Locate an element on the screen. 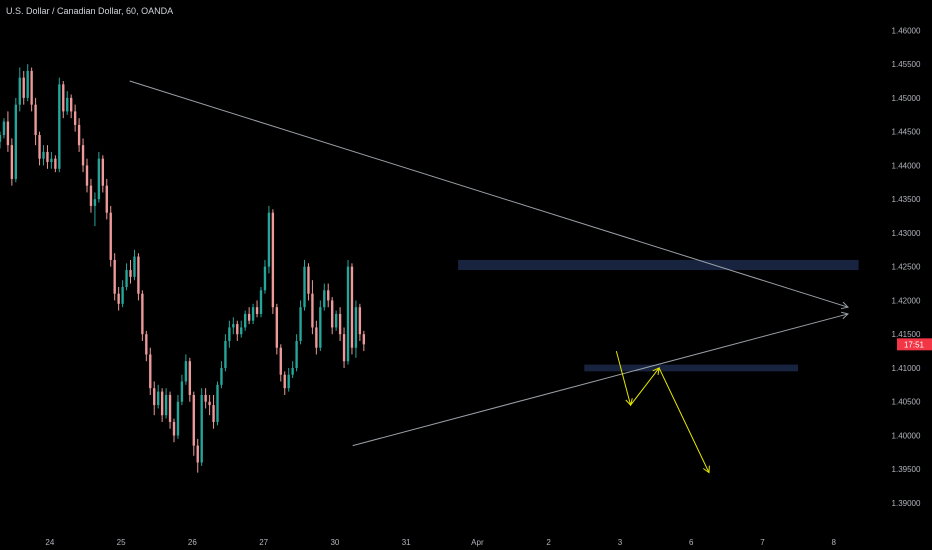 This screenshot has height=550, width=932. y-tick-label-3: 1.44500 is located at coordinates (906, 132).